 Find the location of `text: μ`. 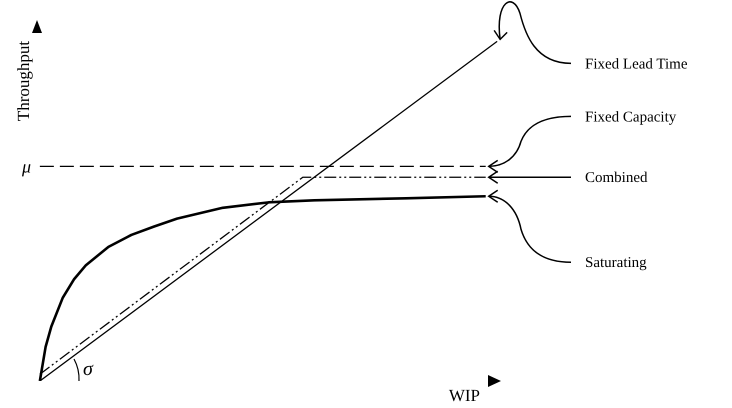

text: μ is located at coordinates (25, 166).